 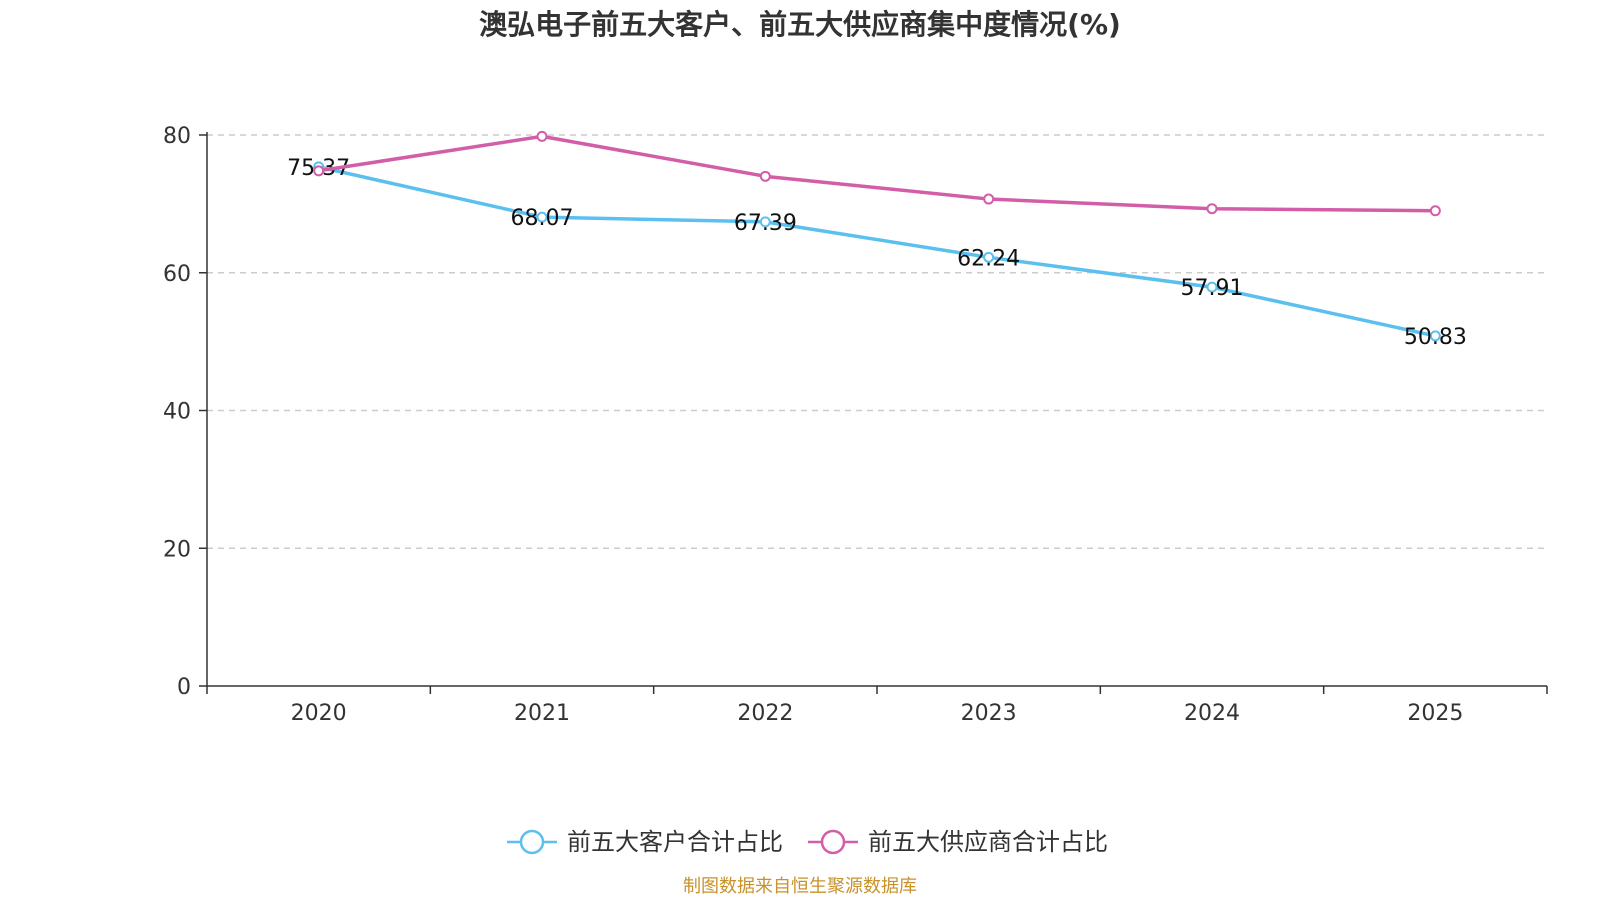 I want to click on data-label: 67.39, so click(x=765, y=223).